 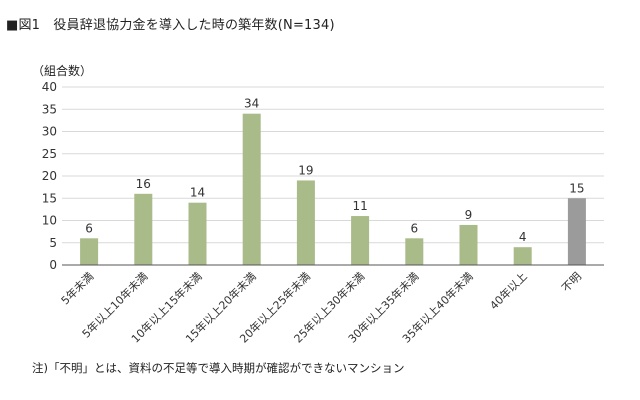 I want to click on y-tick-label: 25, so click(x=49, y=154).